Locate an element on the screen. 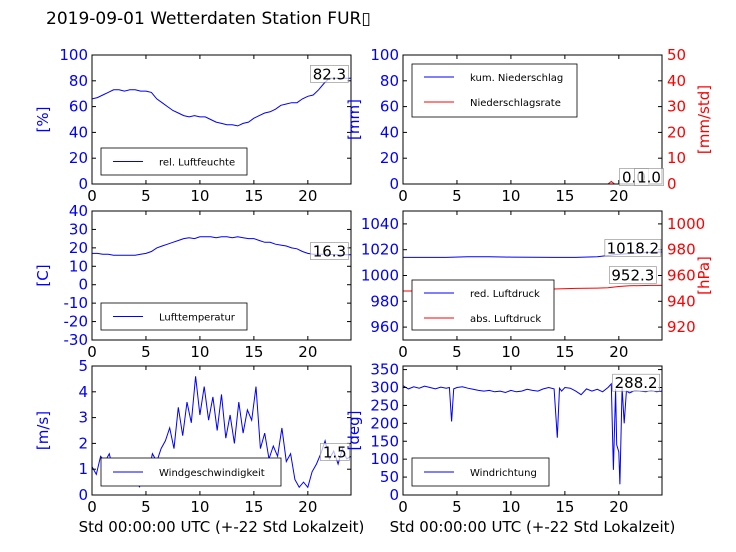 The image size is (736, 552). legend-label: Windrichtung is located at coordinates (503, 473).